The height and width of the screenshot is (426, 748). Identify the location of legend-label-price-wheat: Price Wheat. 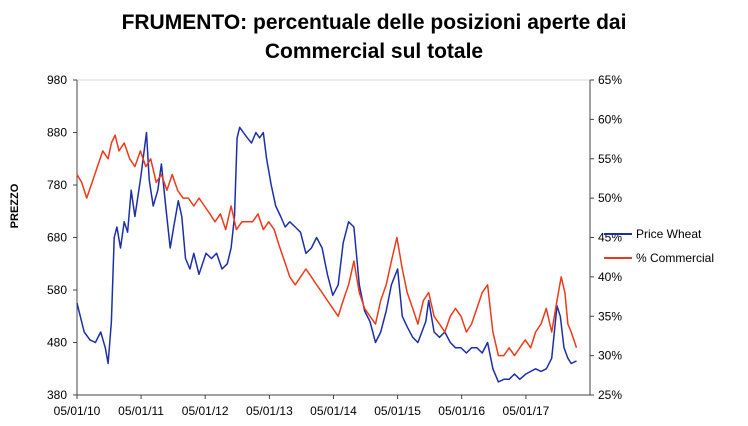
(669, 234).